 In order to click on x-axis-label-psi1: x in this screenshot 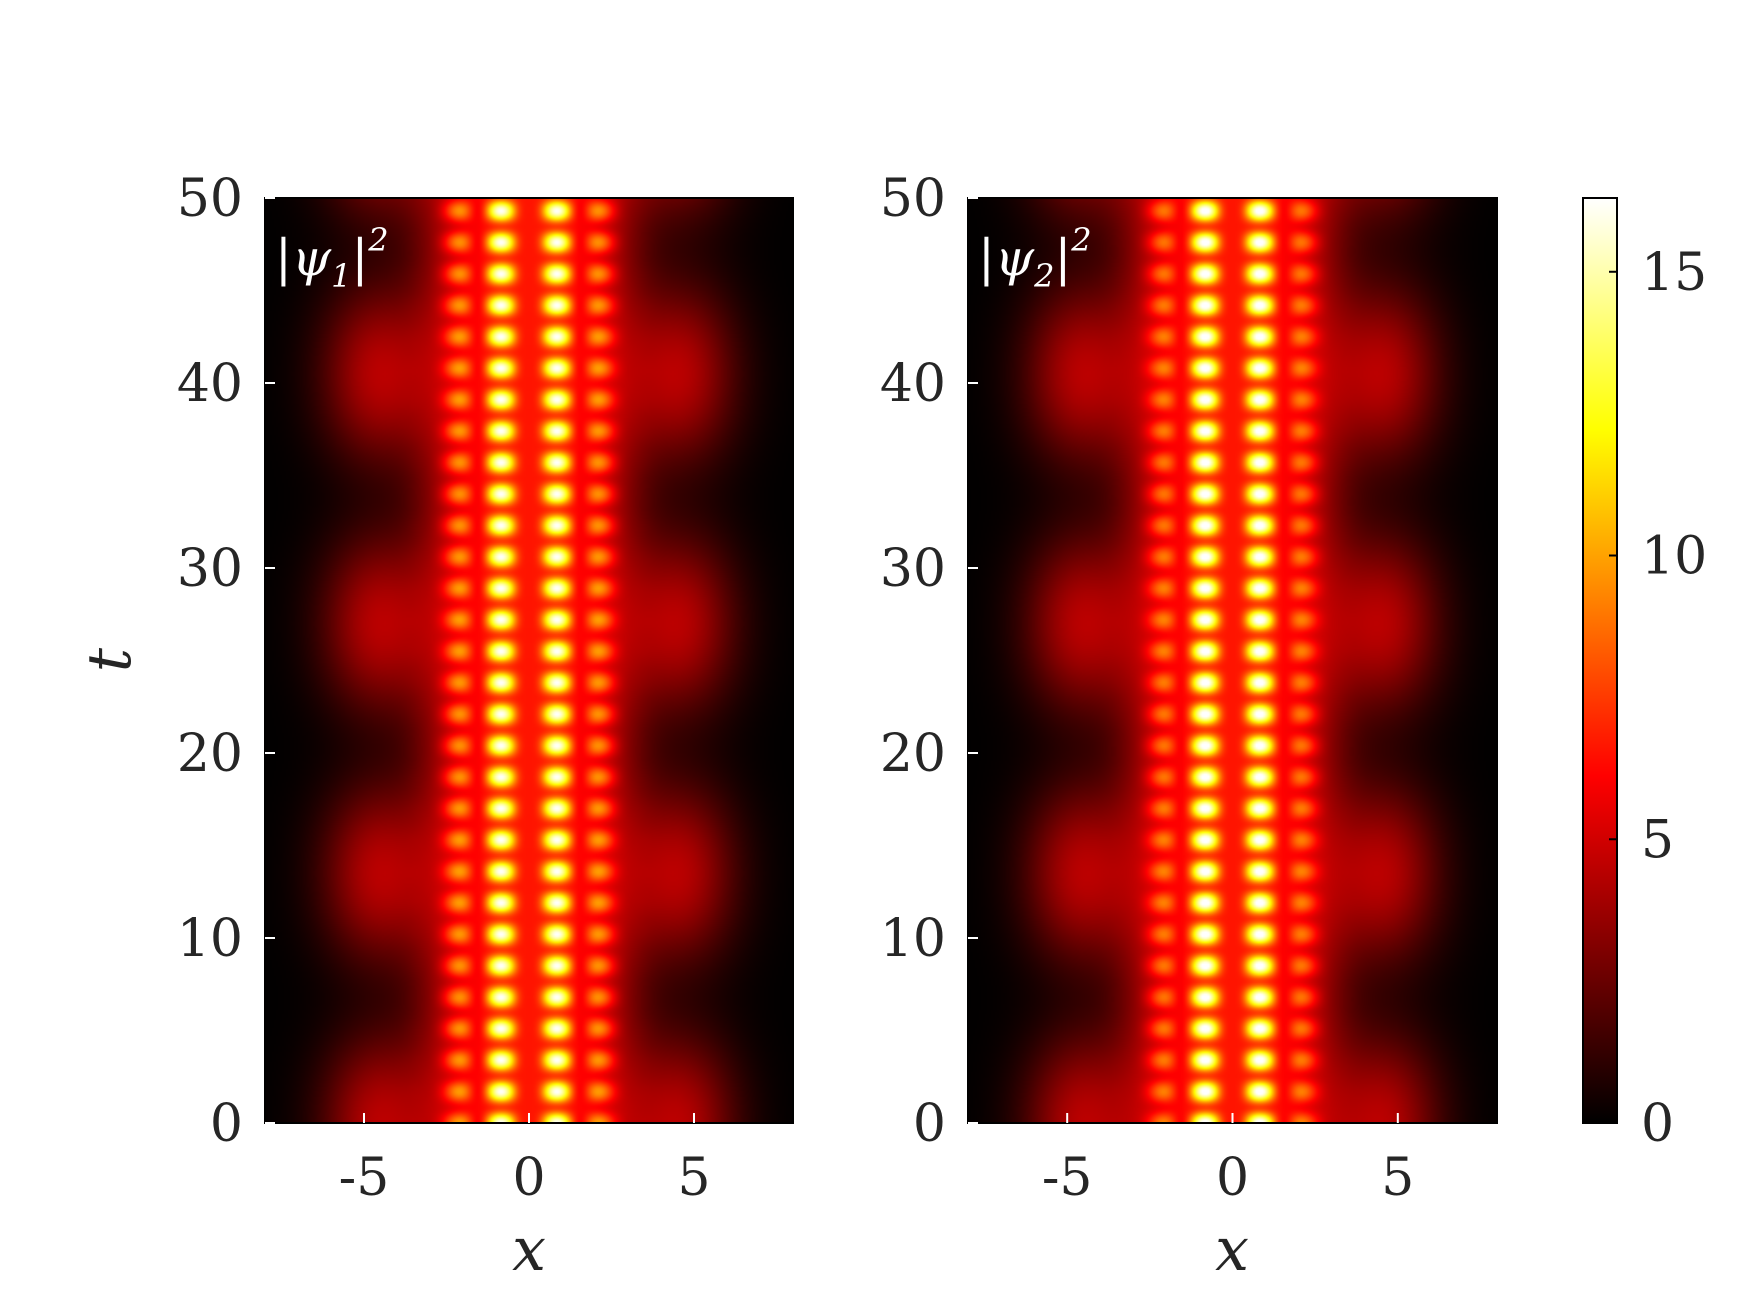, I will do `click(529, 1250)`.